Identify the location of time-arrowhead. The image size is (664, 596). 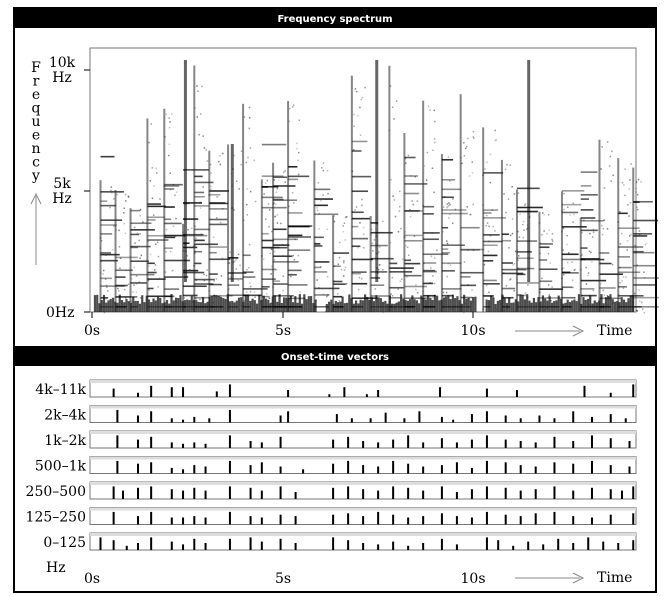
(578, 331).